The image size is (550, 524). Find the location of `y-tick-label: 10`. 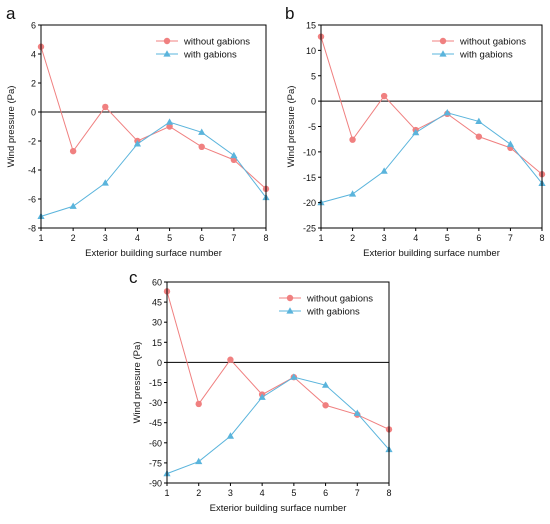

y-tick-label: 10 is located at coordinates (311, 51).